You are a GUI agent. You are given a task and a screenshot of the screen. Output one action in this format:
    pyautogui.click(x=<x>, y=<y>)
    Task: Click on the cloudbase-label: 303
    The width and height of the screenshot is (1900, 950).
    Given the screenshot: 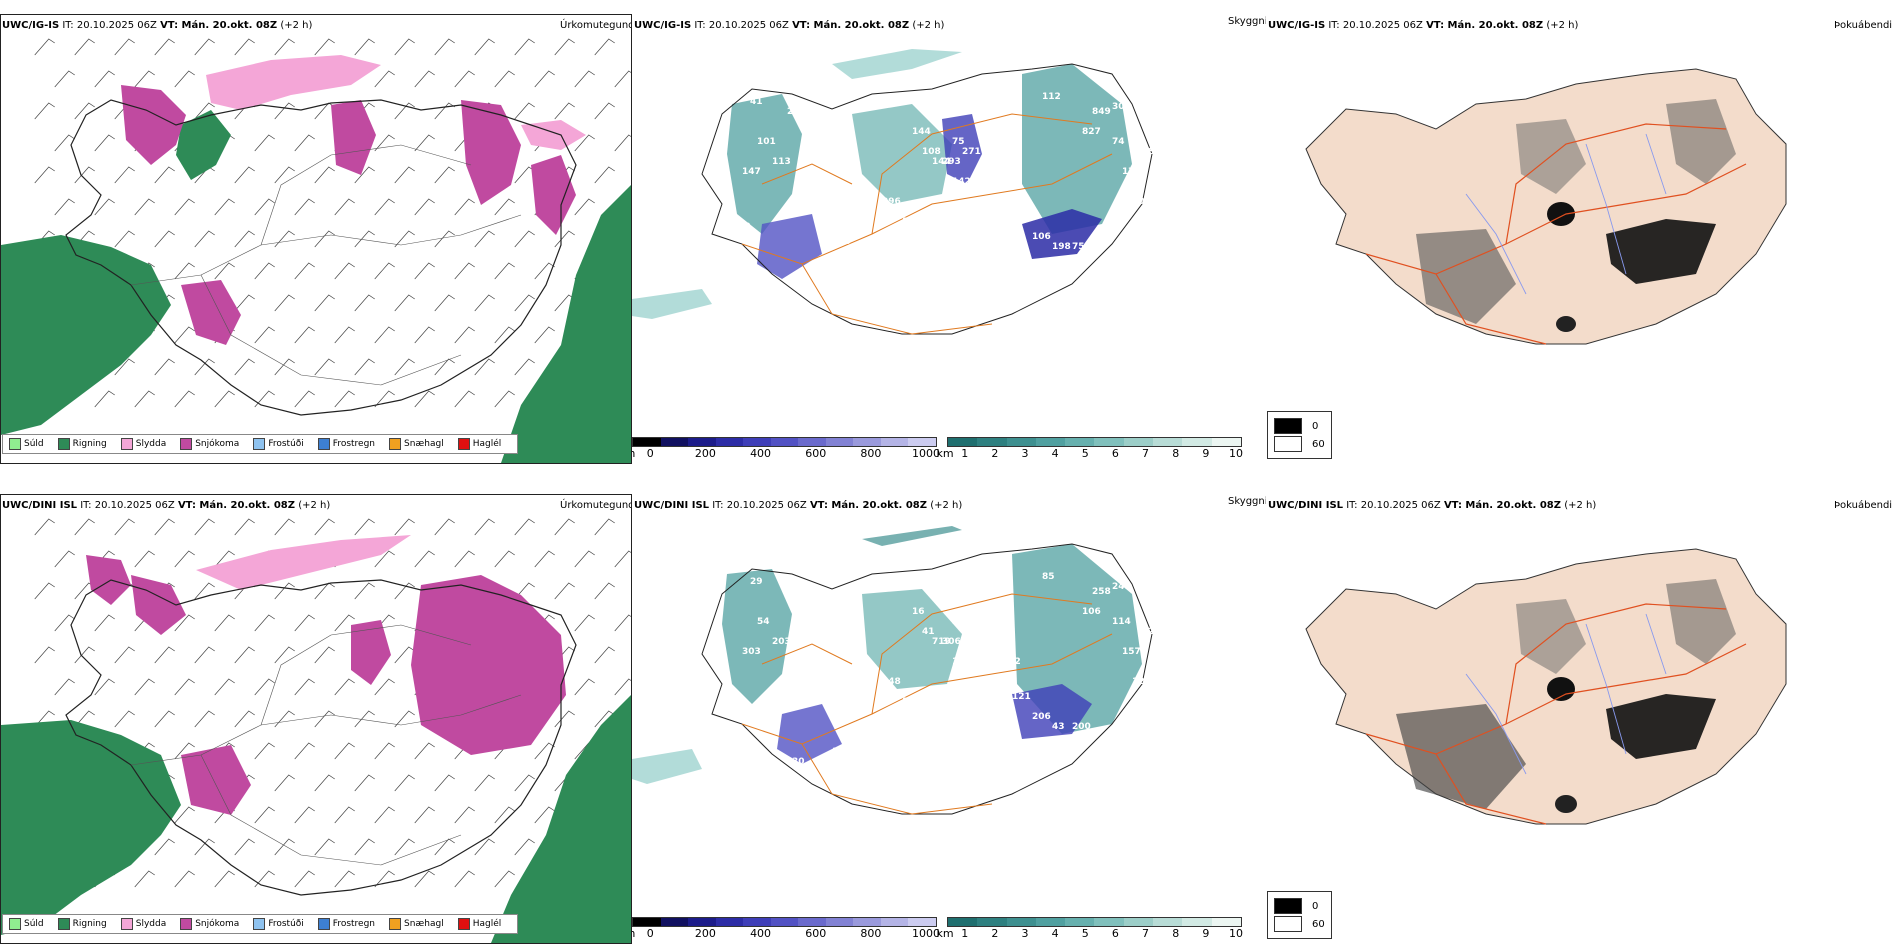 What is the action you would take?
    pyautogui.click(x=1121, y=107)
    